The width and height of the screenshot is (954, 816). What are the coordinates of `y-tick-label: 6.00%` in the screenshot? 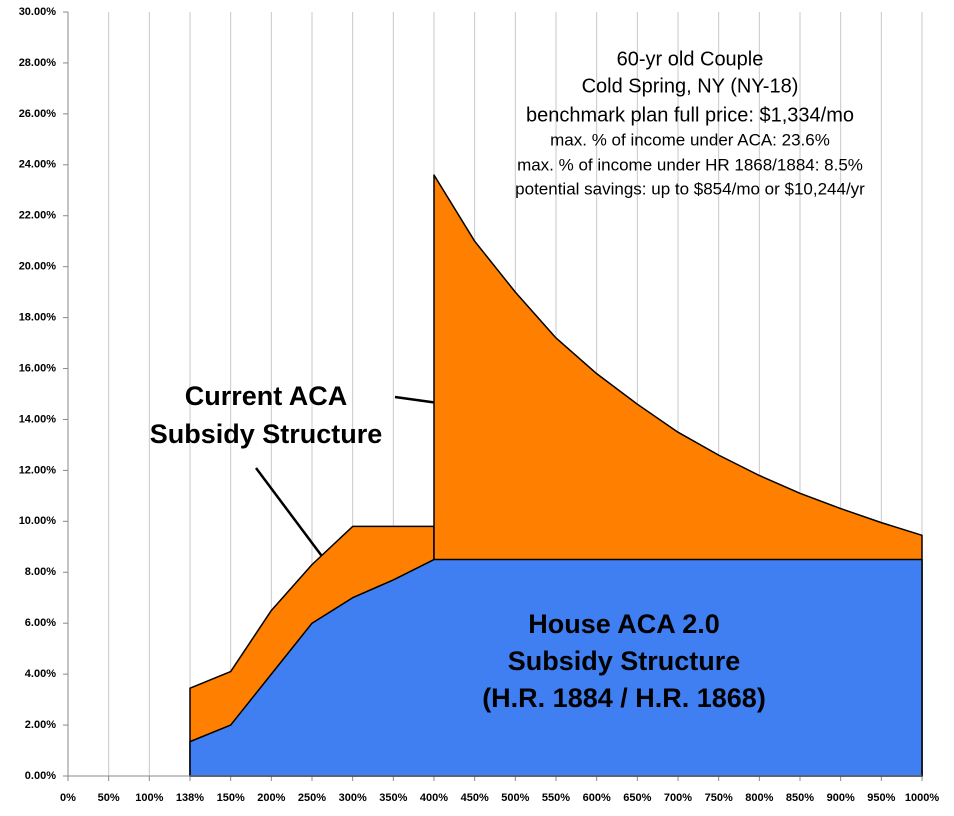 It's located at (40, 623).